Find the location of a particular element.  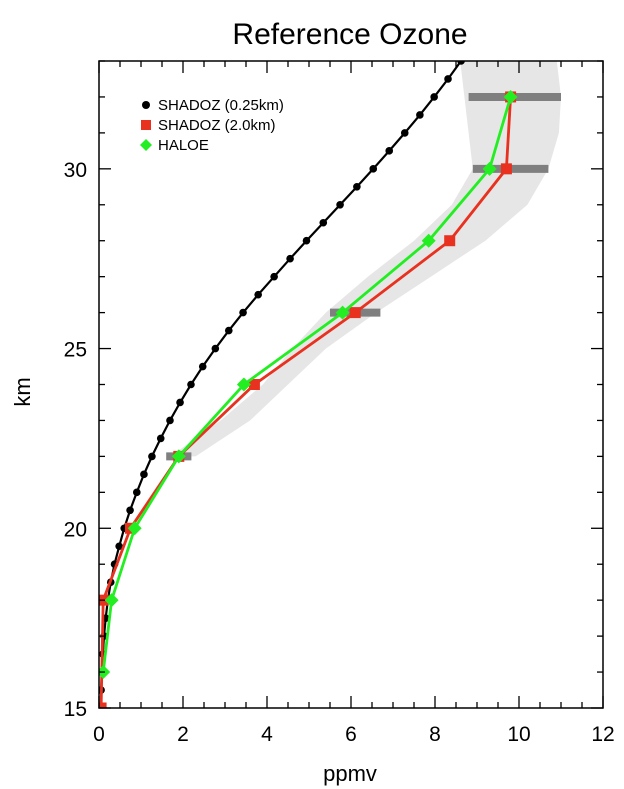

y-axis-label: km is located at coordinates (22, 391).